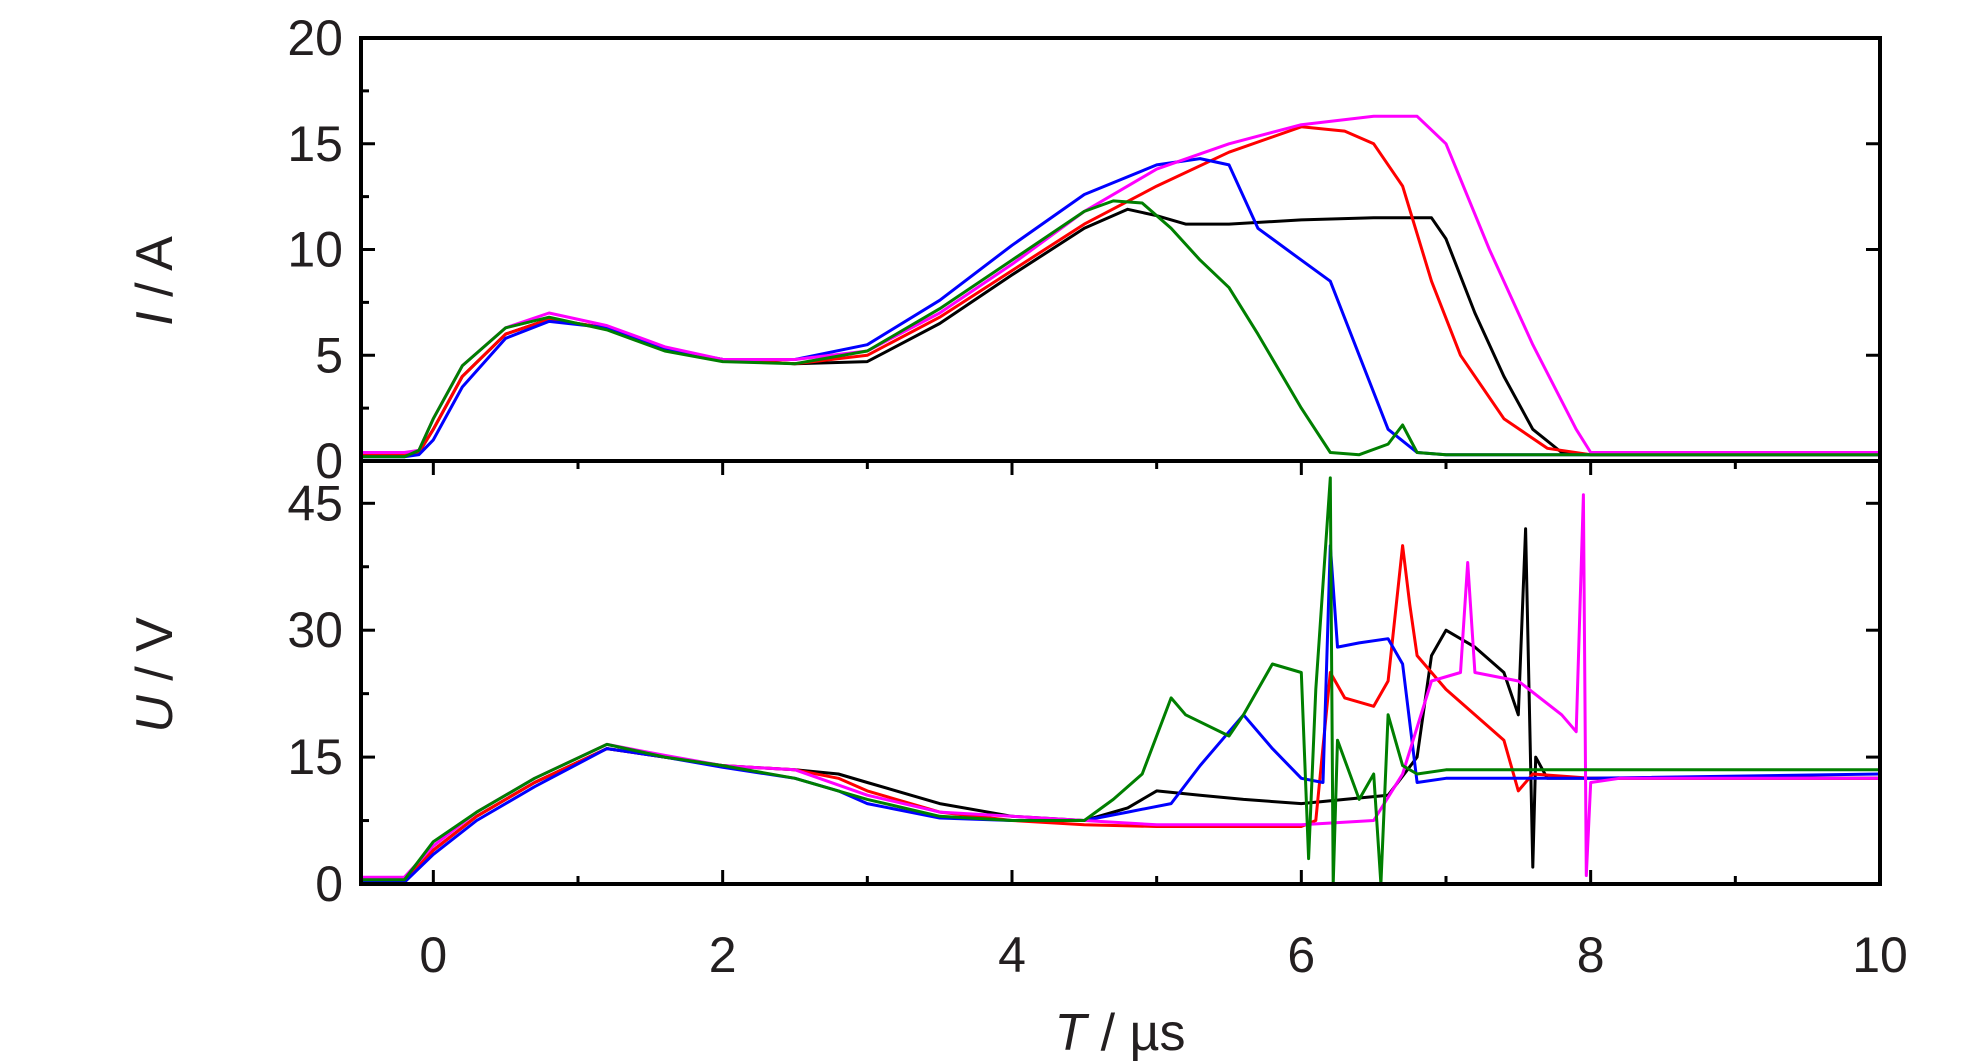  I want to click on current-y-tick-label: 5, so click(329, 355).